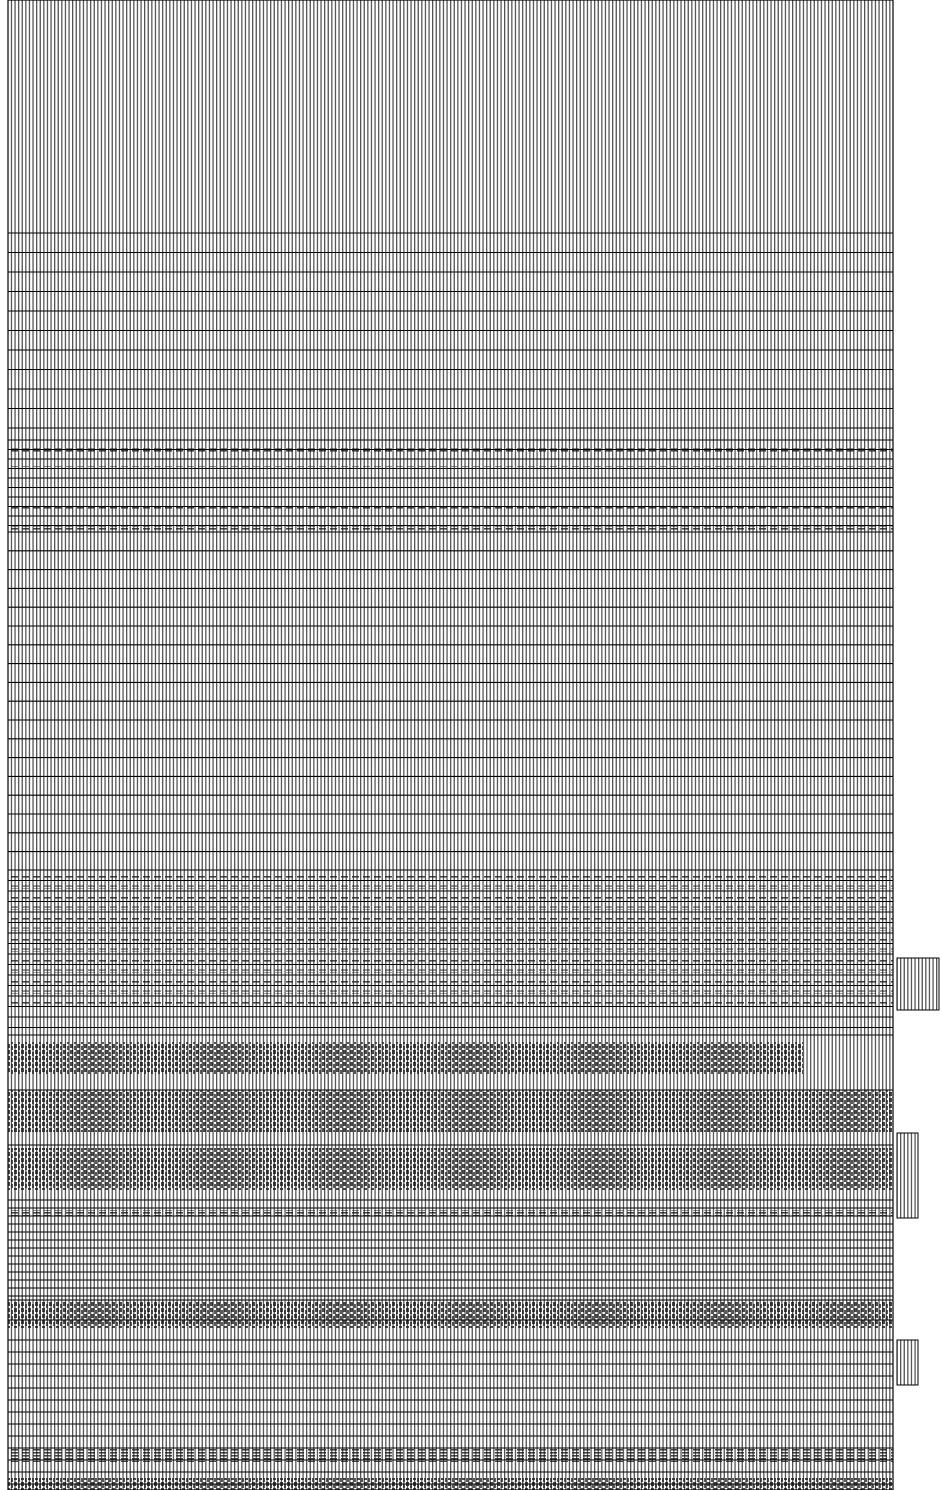 The image size is (941, 1490). I want to click on side-boxes, so click(918, 1171).